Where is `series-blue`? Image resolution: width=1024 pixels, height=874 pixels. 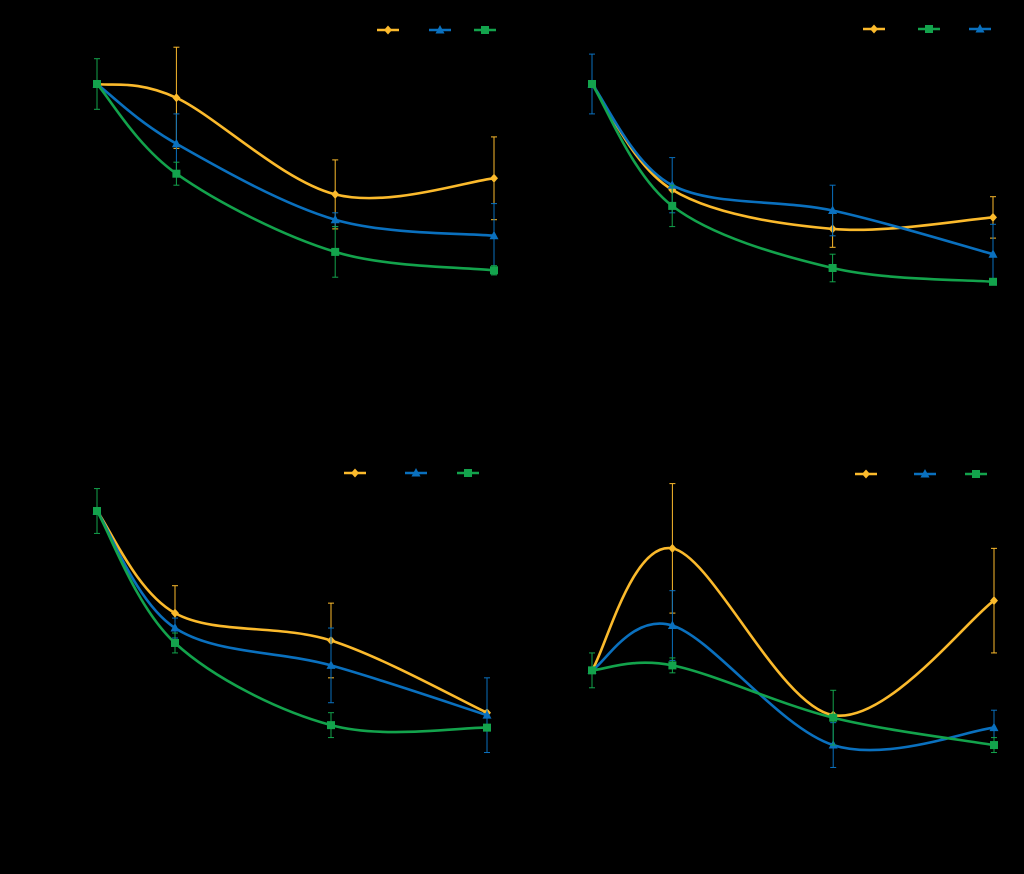
series-blue is located at coordinates (292, 630).